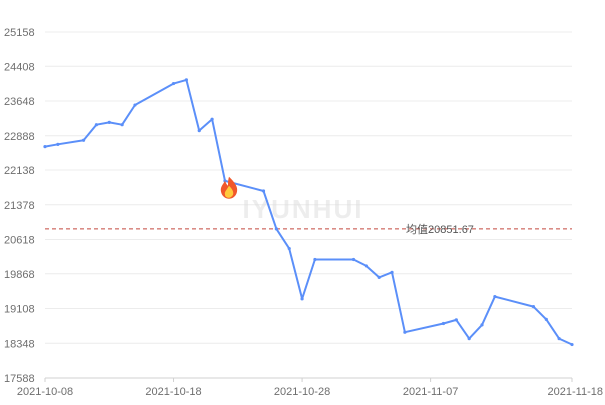 The height and width of the screenshot is (405, 605). What do you see at coordinates (19, 171) in the screenshot?
I see `y-tick-label: 22138` at bounding box center [19, 171].